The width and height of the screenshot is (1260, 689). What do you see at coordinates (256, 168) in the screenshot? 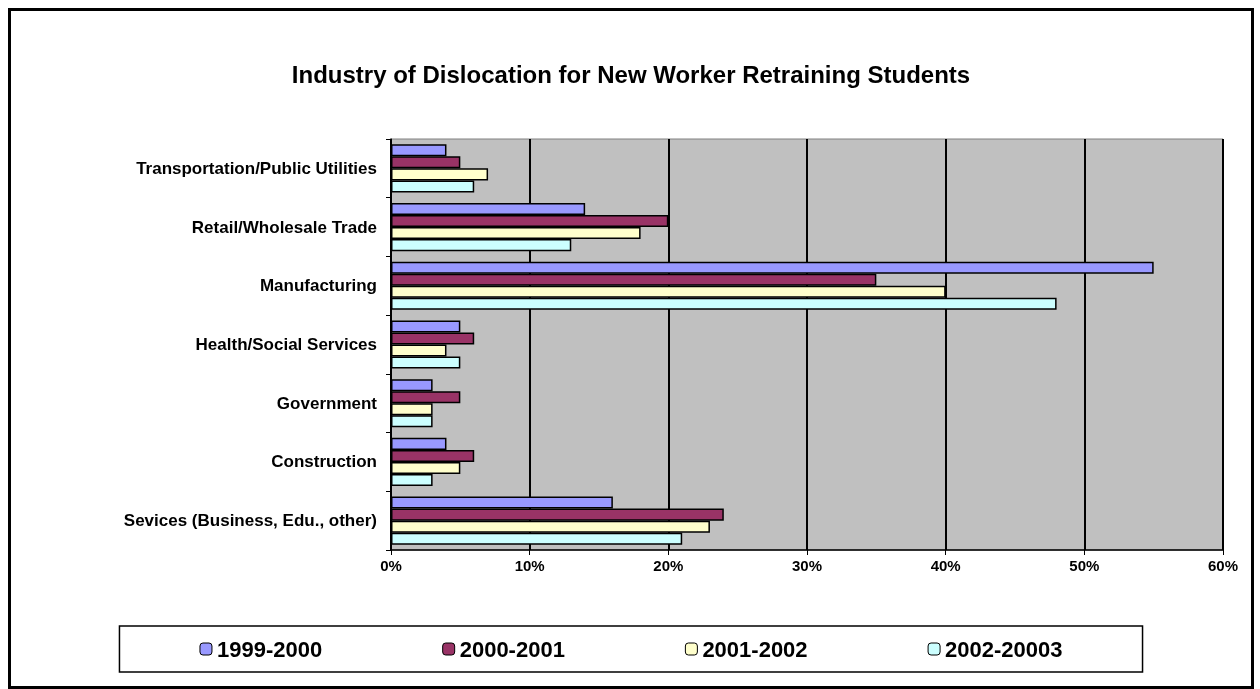
I see `y-tick-label: Transportation/Public Utilities` at bounding box center [256, 168].